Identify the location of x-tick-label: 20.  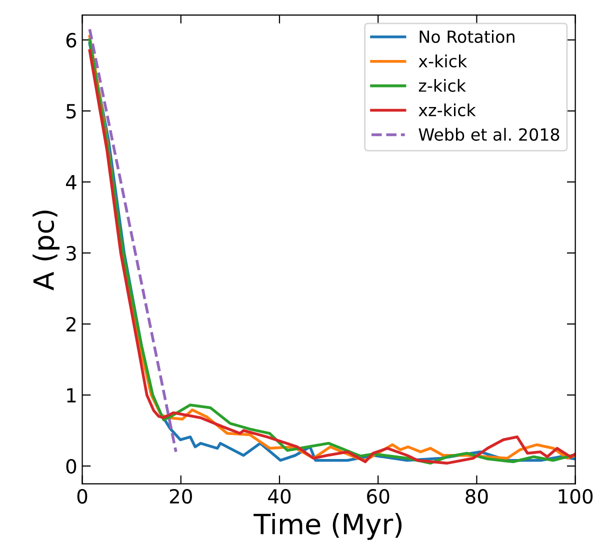
(181, 496).